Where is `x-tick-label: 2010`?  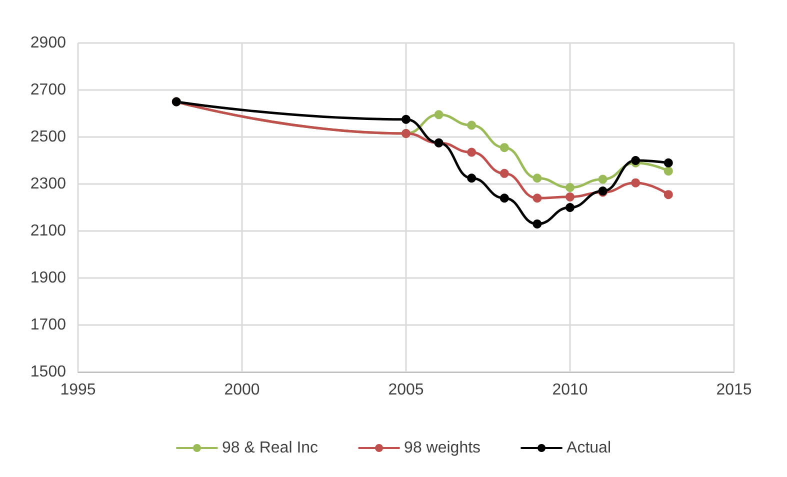 x-tick-label: 2010 is located at coordinates (570, 390).